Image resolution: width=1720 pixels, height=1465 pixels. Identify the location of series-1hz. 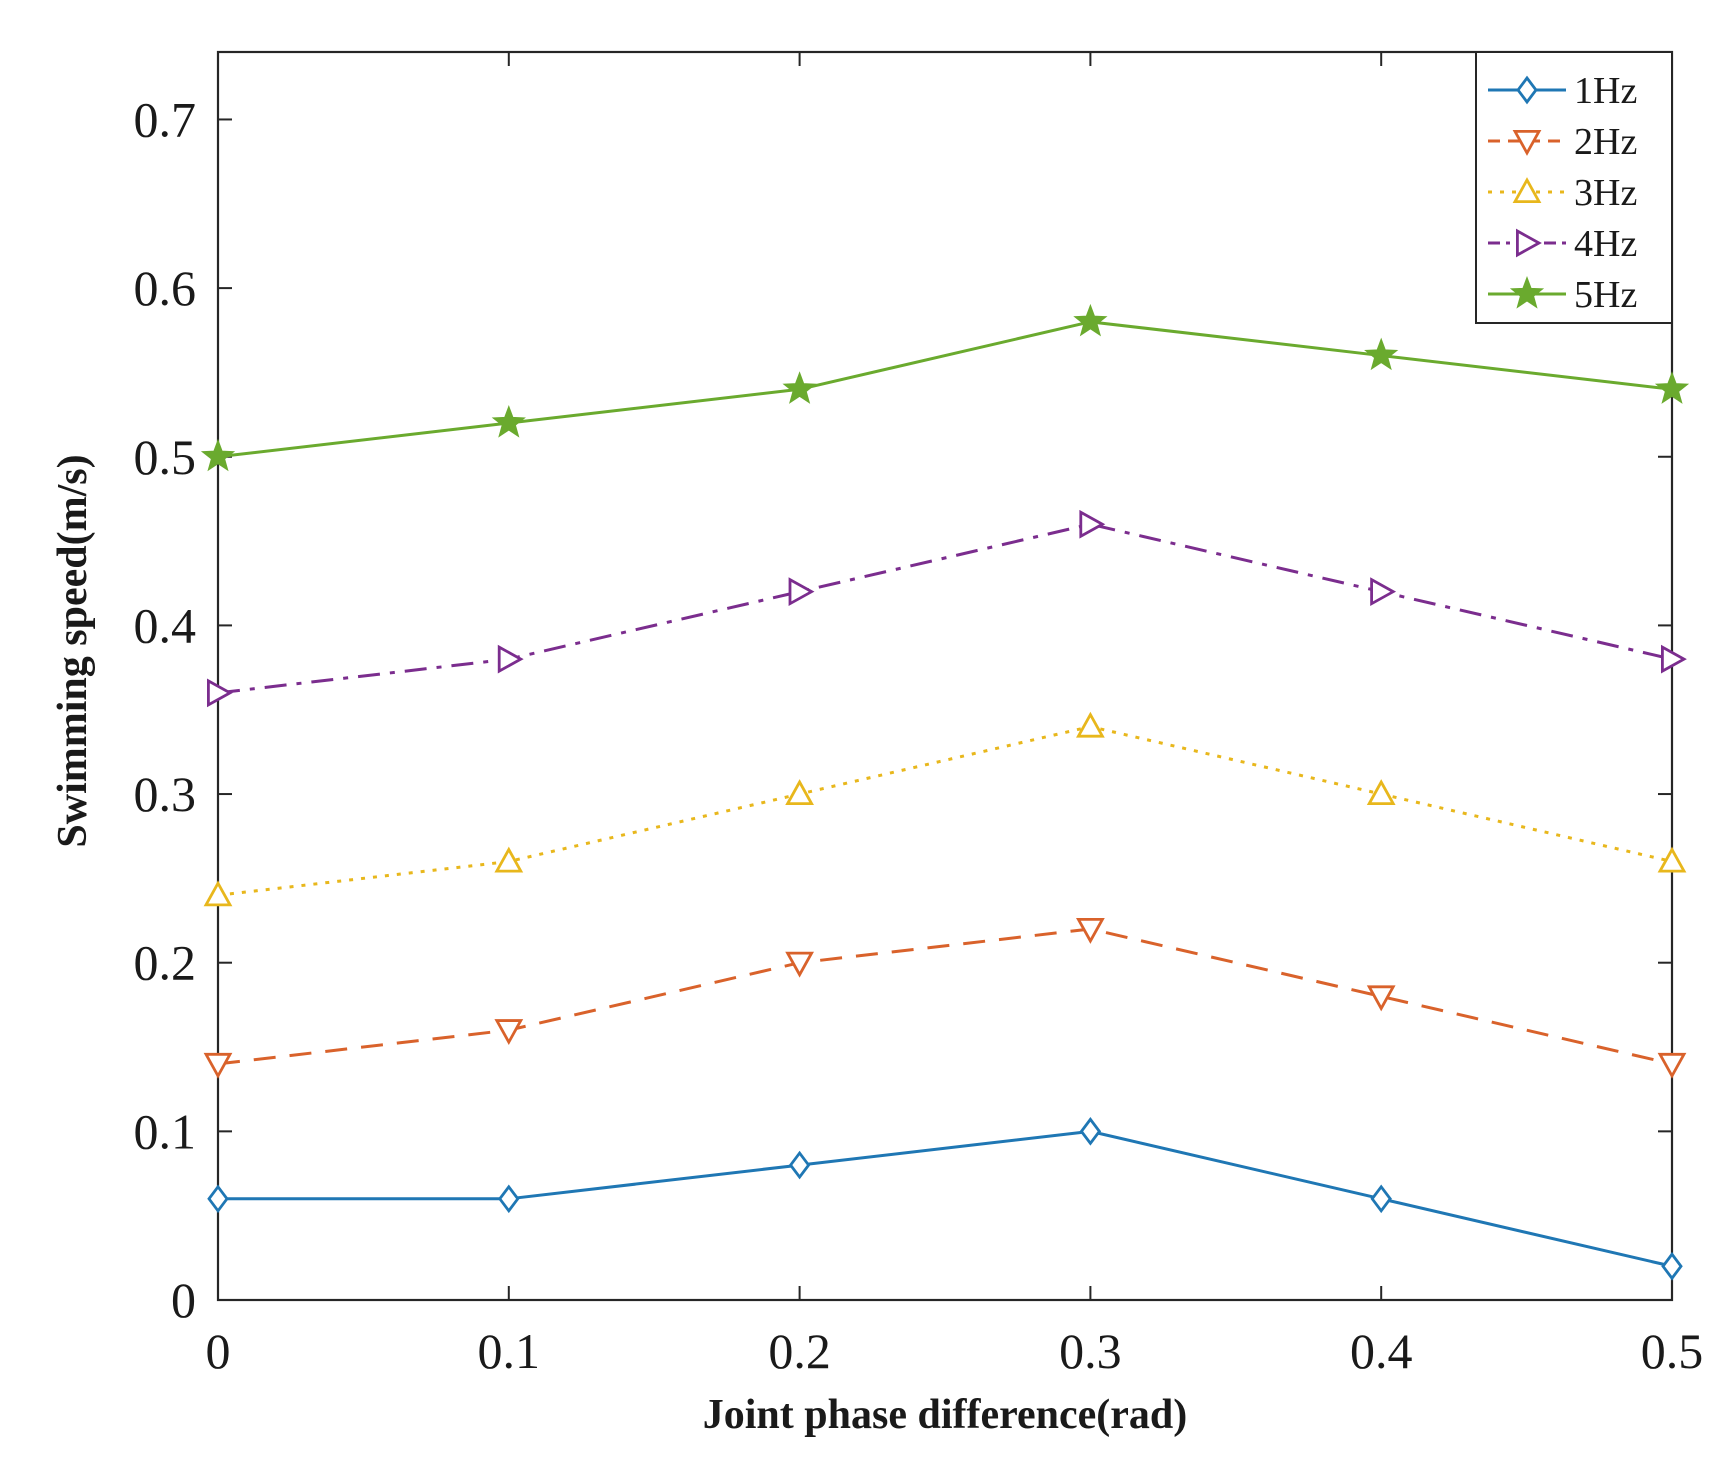
(945, 1199).